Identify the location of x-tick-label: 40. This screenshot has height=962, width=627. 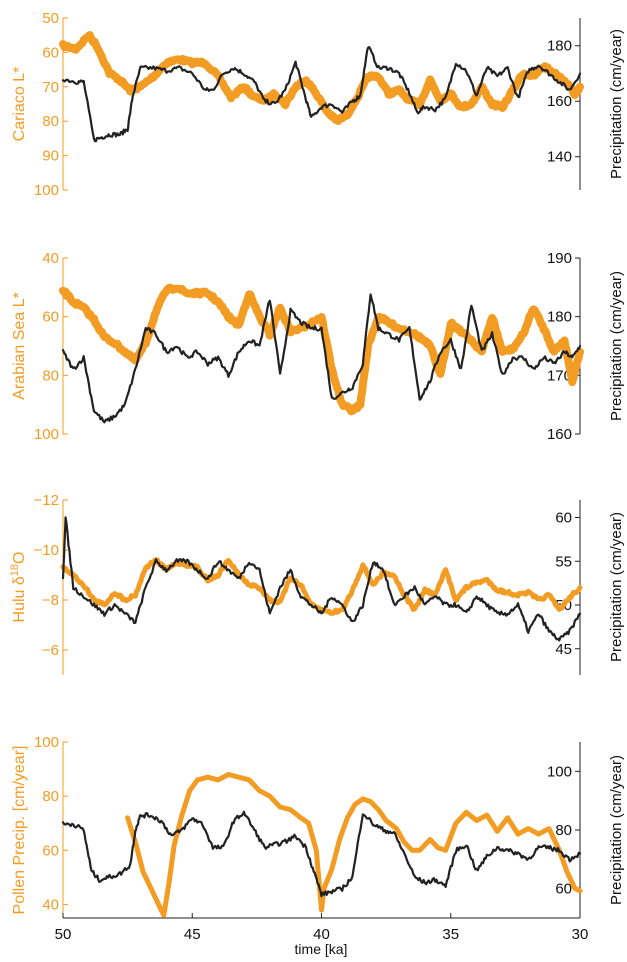
(321, 934).